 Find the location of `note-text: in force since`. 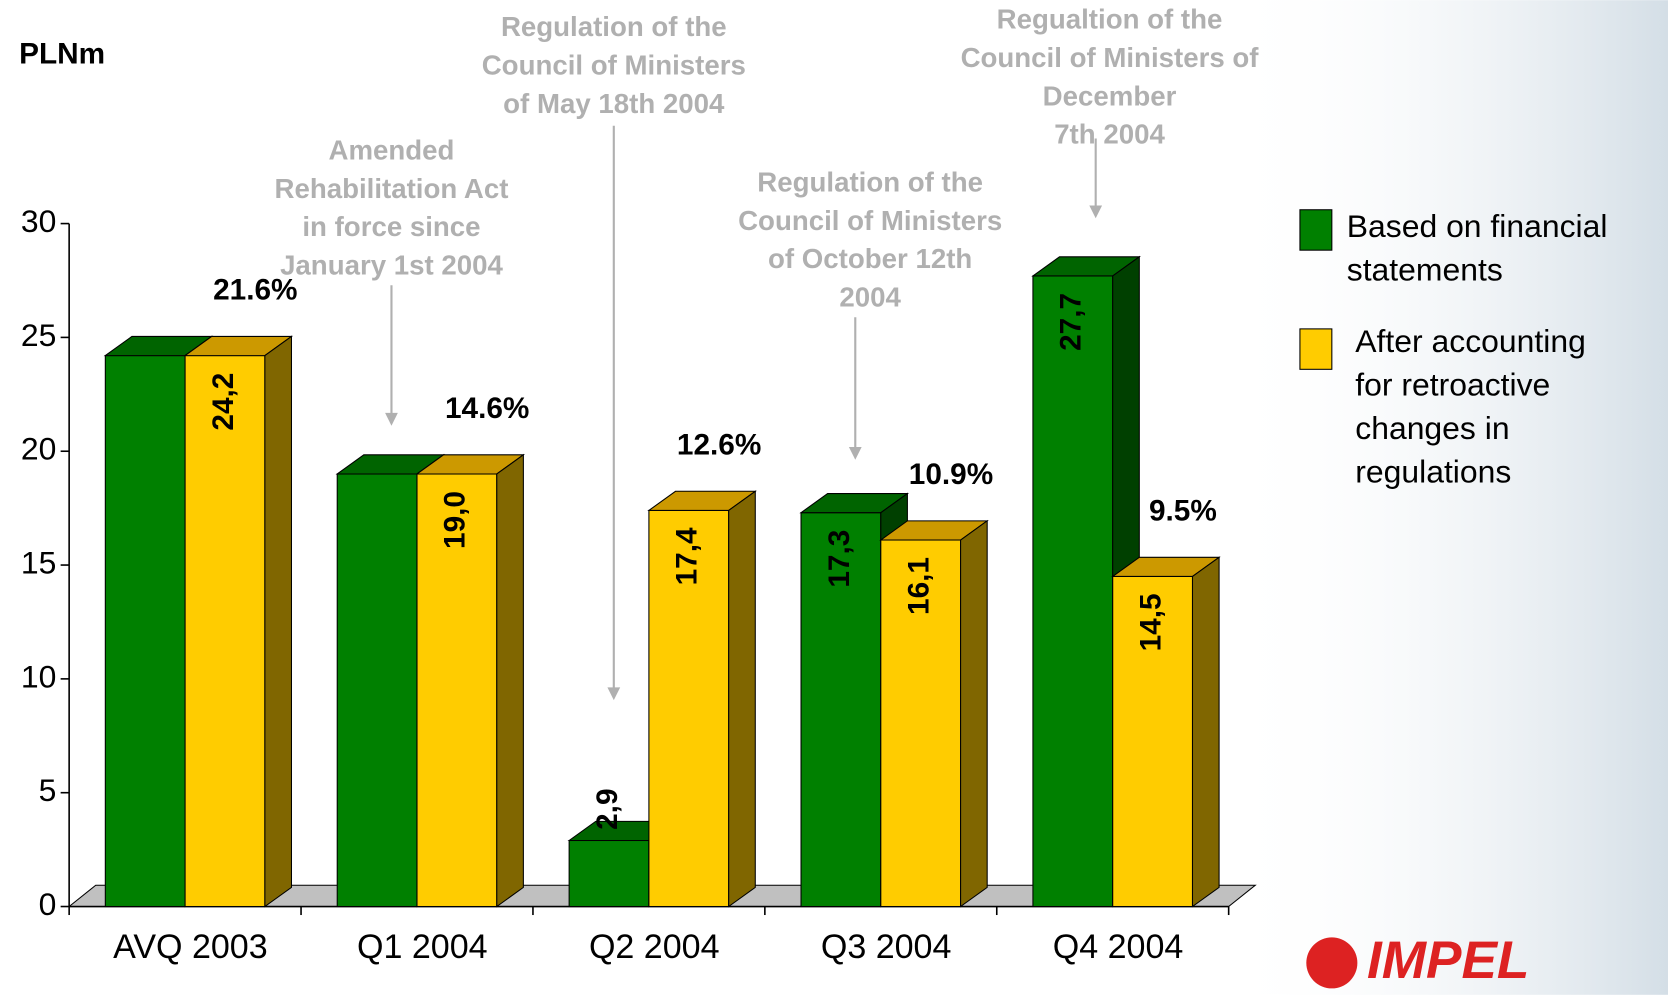

note-text: in force since is located at coordinates (391, 226).